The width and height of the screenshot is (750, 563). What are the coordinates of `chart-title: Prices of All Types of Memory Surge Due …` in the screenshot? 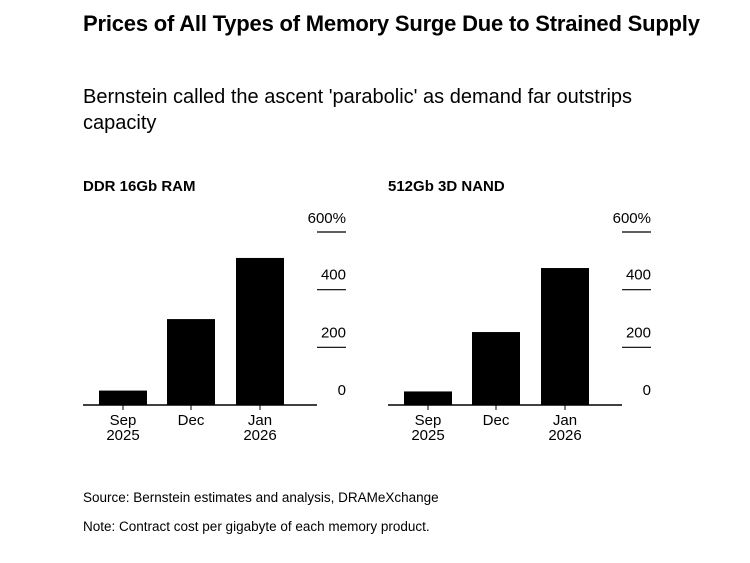 It's located at (391, 23).